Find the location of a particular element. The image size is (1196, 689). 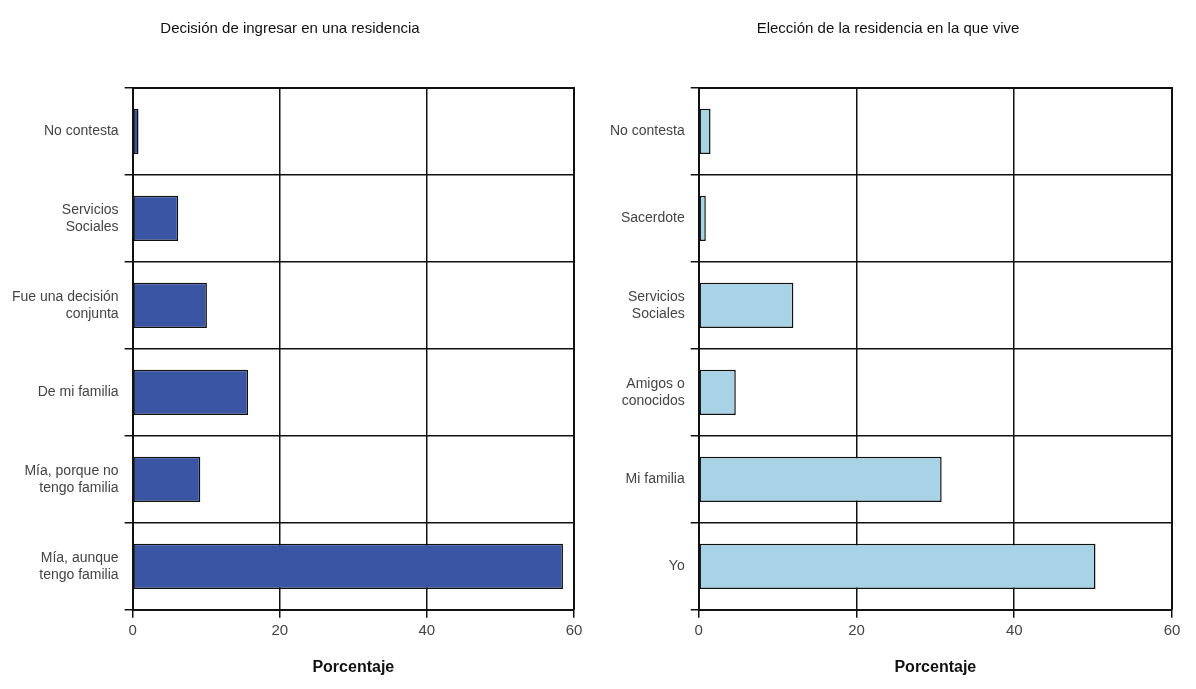

chart-title: Decisión de ingresar en una residencia is located at coordinates (290, 28).